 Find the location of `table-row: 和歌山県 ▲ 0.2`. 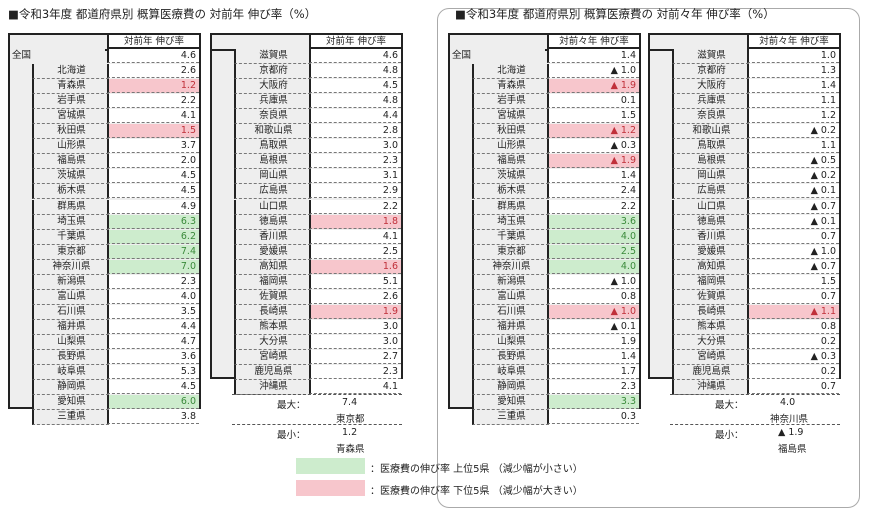

table-row: 和歌山県 ▲ 0.2 is located at coordinates (744, 132).